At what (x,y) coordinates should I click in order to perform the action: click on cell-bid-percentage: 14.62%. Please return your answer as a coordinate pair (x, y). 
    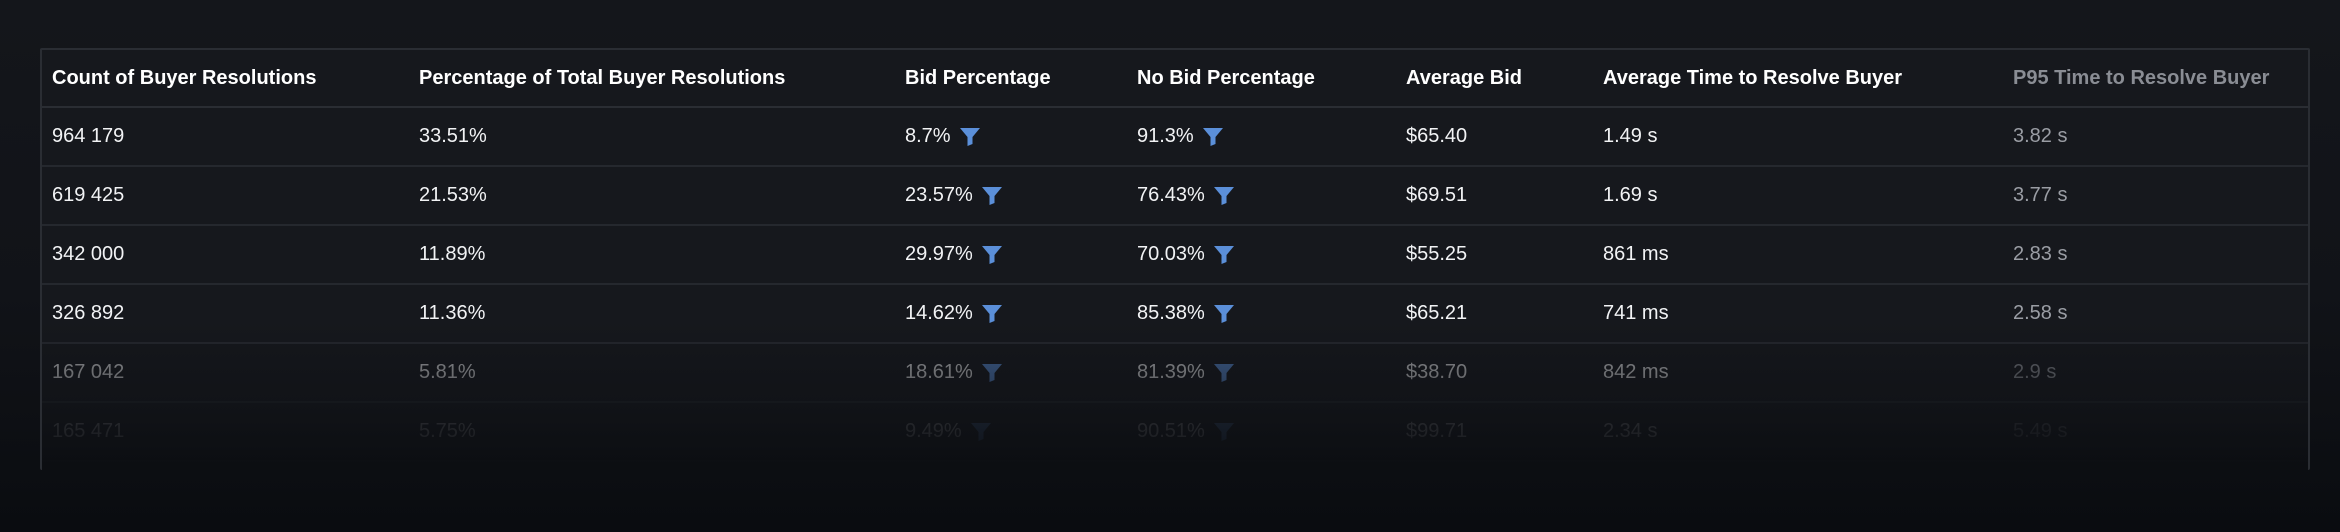
    Looking at the image, I should click on (1011, 313).